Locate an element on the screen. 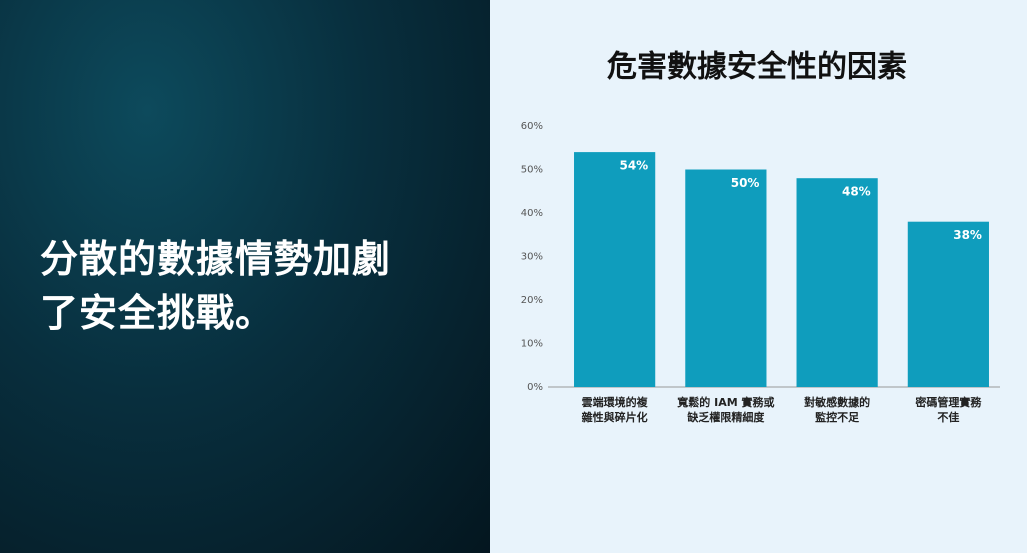  value-label: 38% is located at coordinates (967, 235).